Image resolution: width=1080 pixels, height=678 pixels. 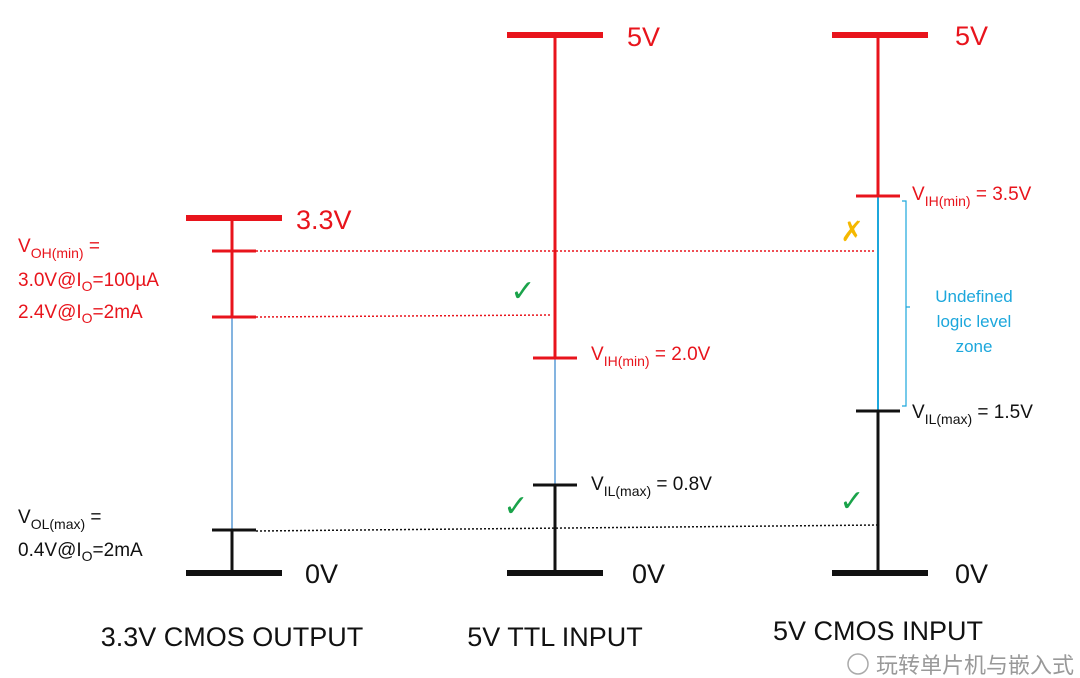 What do you see at coordinates (858, 664) in the screenshot?
I see `wechat-logo-icon` at bounding box center [858, 664].